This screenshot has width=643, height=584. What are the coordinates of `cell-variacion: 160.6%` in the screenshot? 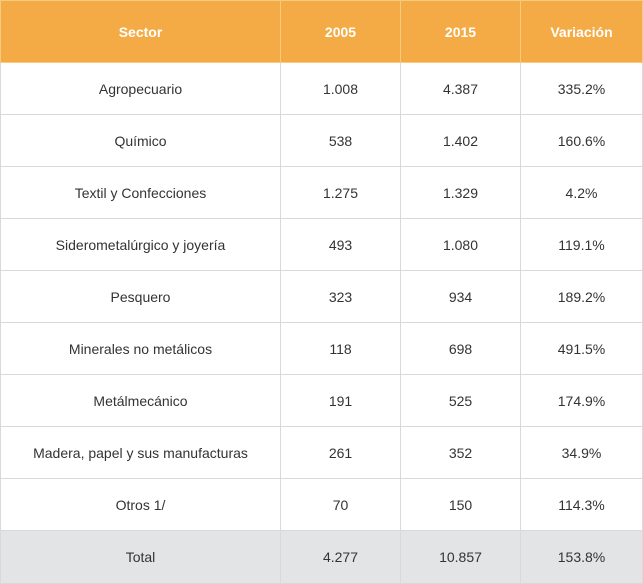 It's located at (581, 140).